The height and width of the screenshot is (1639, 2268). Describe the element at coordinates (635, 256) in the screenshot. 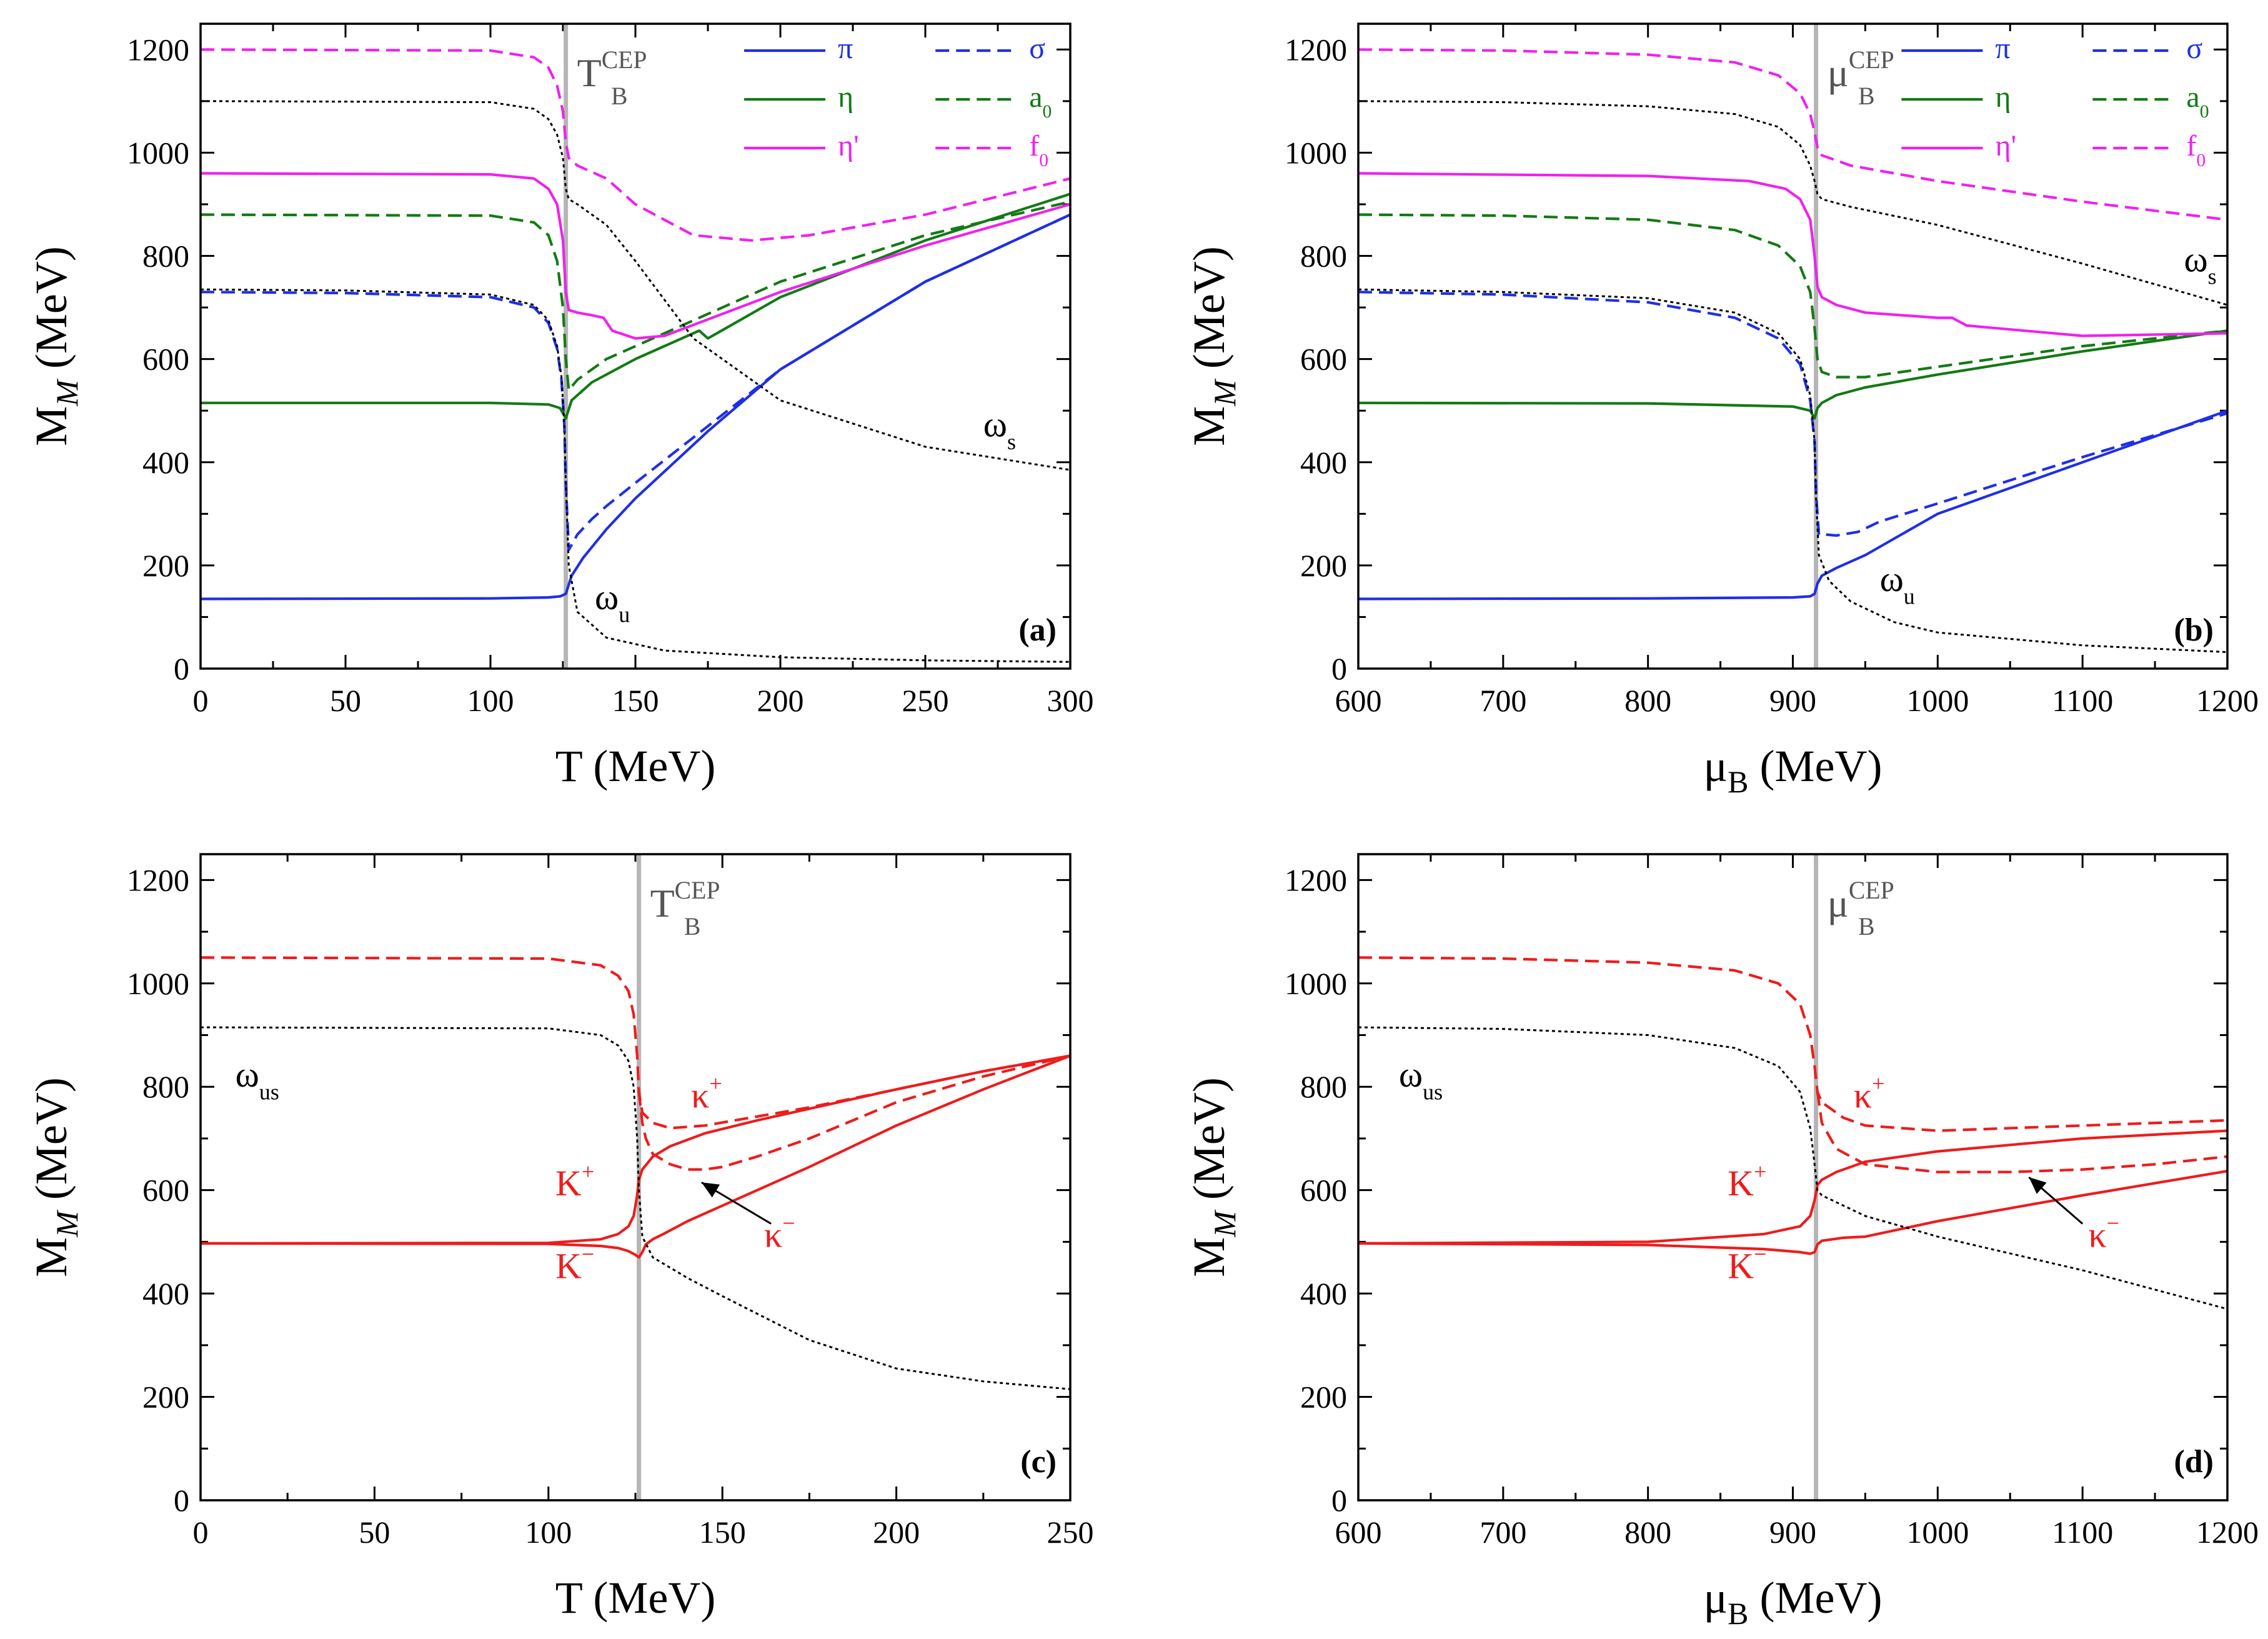

I see `series-line-η'` at that location.